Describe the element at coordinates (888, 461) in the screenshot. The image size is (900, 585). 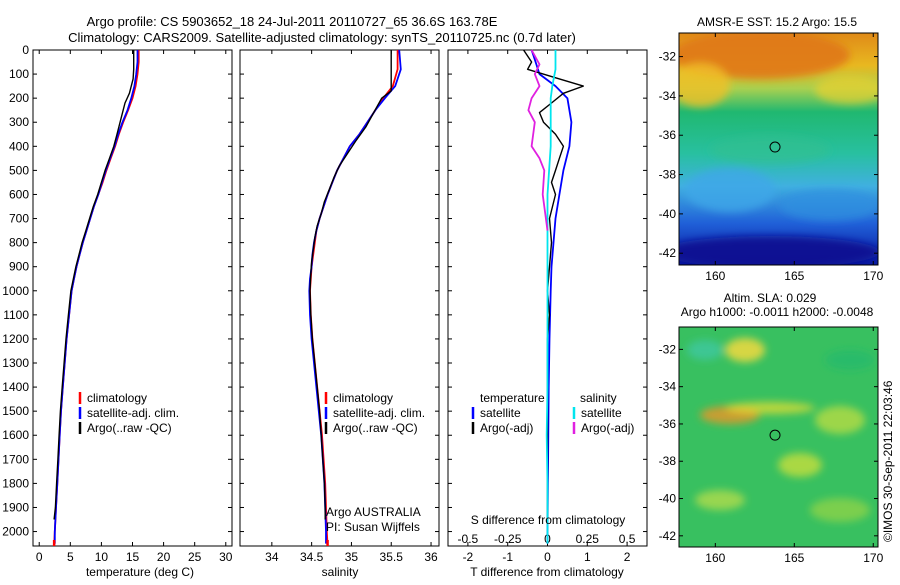
I see `imos-timestamp: ©IMOS 30-Sep-2011 22:03:46` at that location.